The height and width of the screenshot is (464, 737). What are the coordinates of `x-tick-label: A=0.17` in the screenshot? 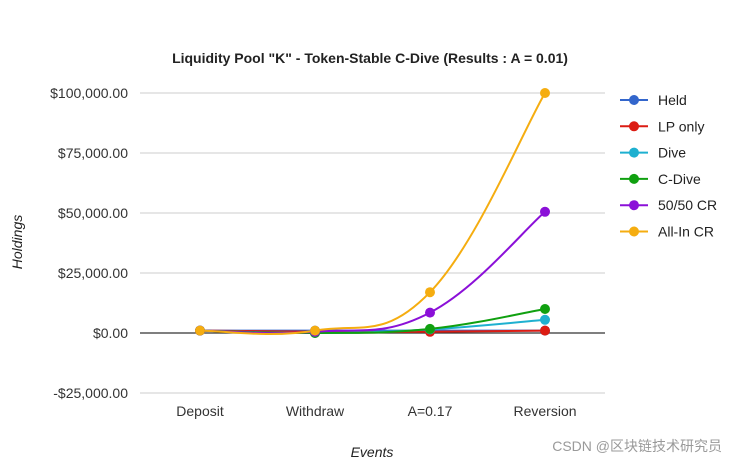 It's located at (430, 411).